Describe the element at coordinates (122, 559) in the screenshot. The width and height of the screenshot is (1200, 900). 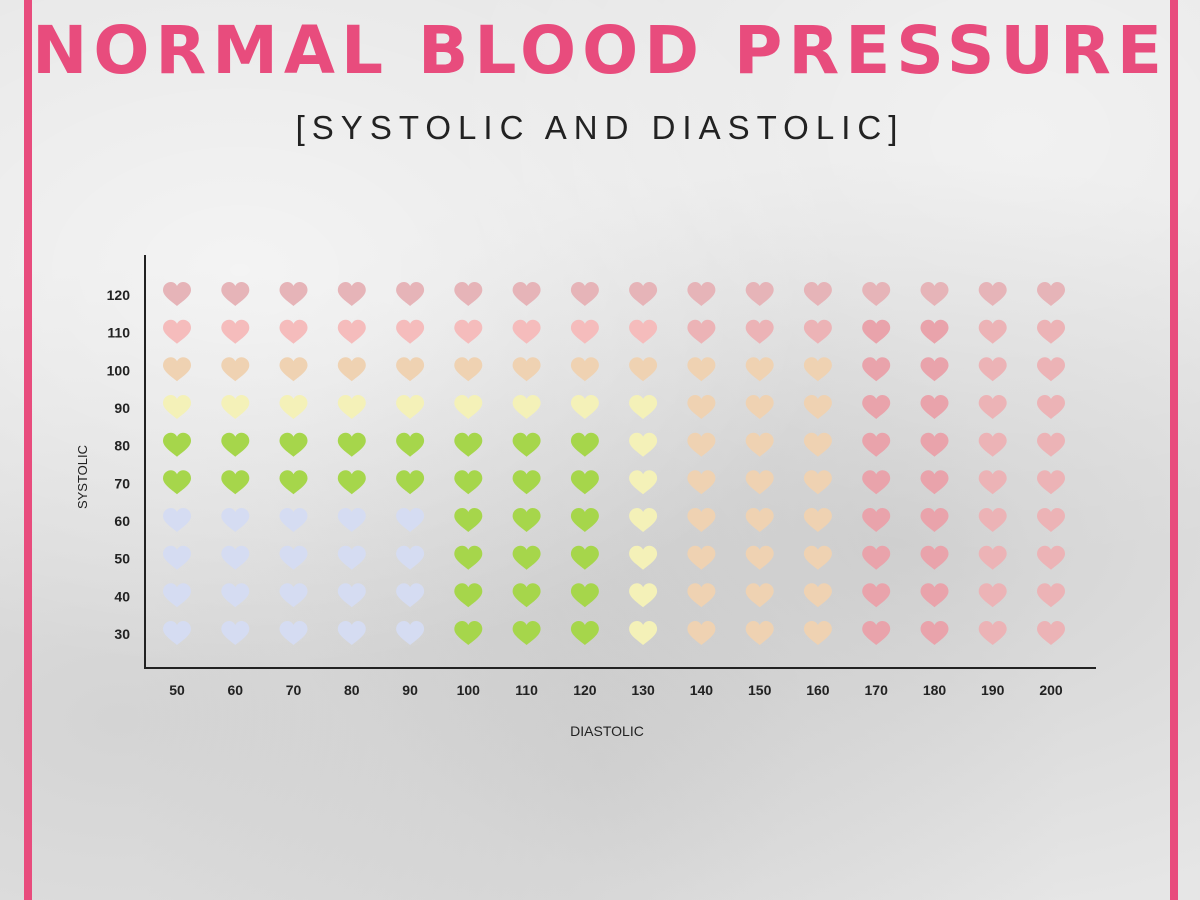
I see `y-tick-label: 50` at that location.